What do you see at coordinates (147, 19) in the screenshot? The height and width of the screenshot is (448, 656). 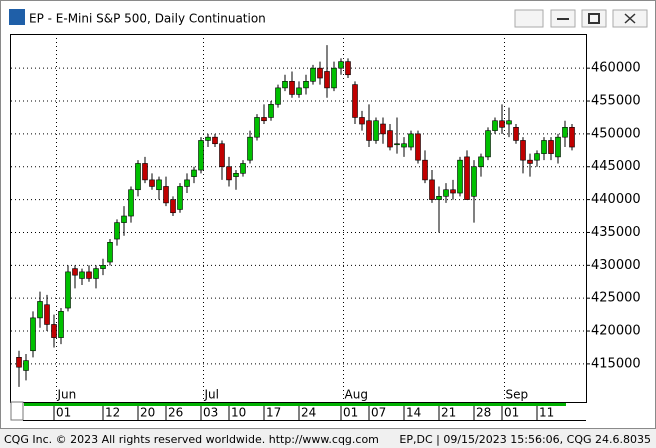 I see `window-title: EP - E-Mini S&P 500, Daily Continuation` at bounding box center [147, 19].